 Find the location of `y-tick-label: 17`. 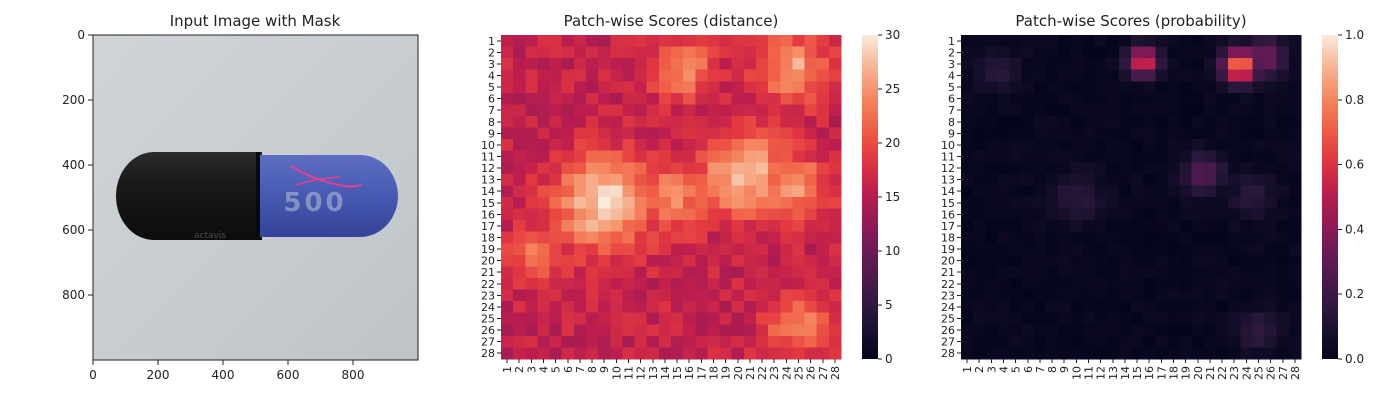

y-tick-label: 17 is located at coordinates (488, 226).